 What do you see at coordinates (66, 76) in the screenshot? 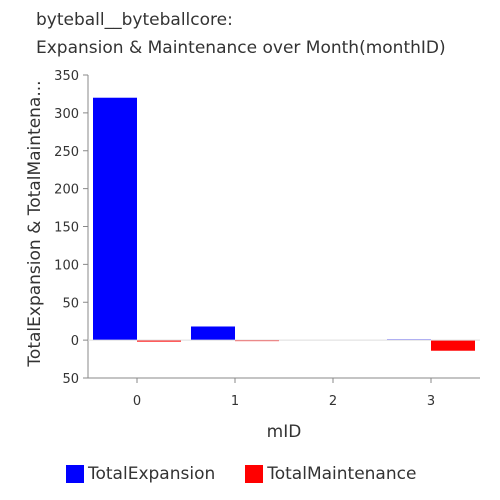
I see `y-tick-label: 350` at bounding box center [66, 76].